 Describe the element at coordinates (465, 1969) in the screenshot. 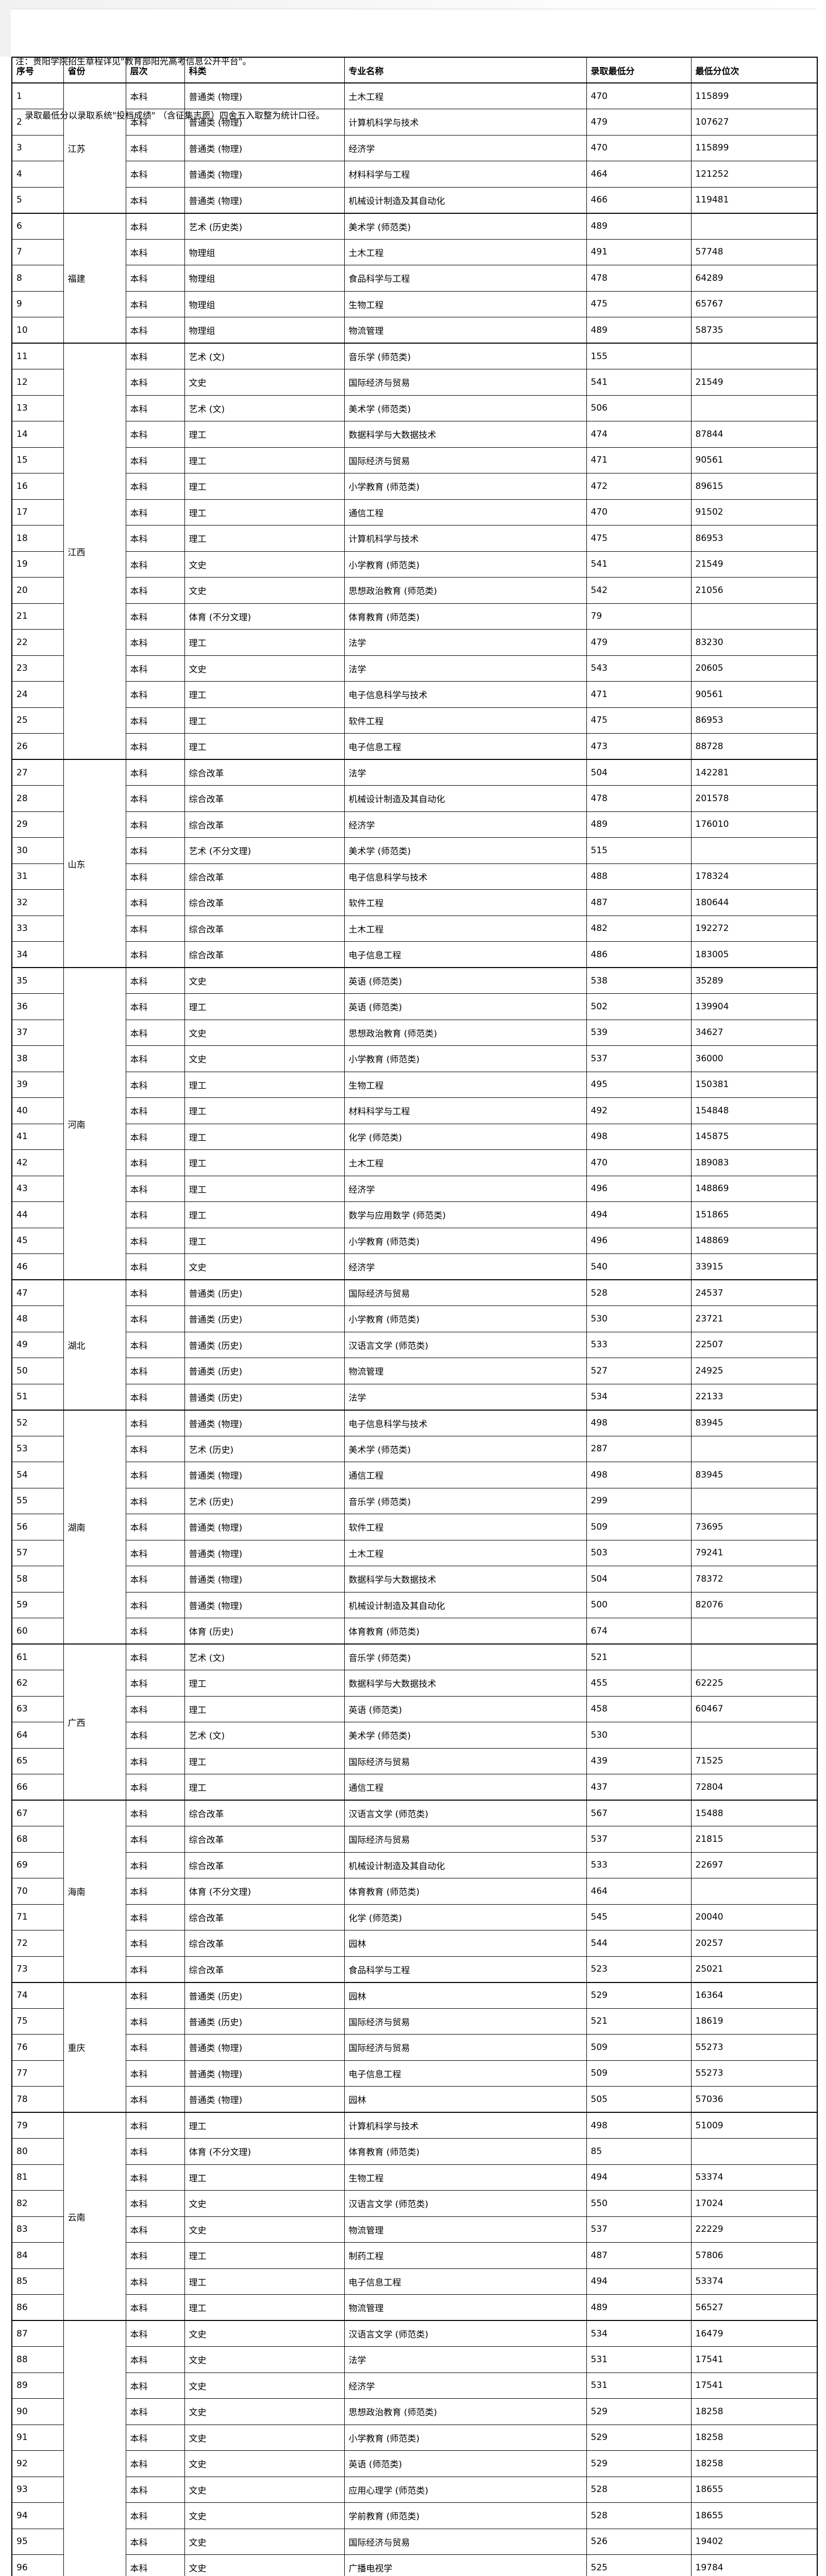

I see `major-cell: 食品科学与工程` at that location.